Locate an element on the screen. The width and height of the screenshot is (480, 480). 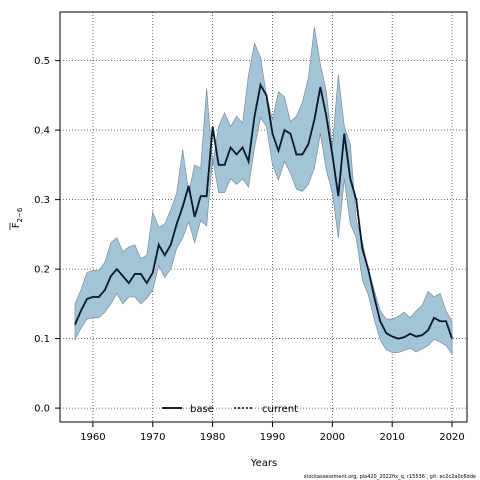
y-tick-label-5: 0.5 is located at coordinates (42, 61).